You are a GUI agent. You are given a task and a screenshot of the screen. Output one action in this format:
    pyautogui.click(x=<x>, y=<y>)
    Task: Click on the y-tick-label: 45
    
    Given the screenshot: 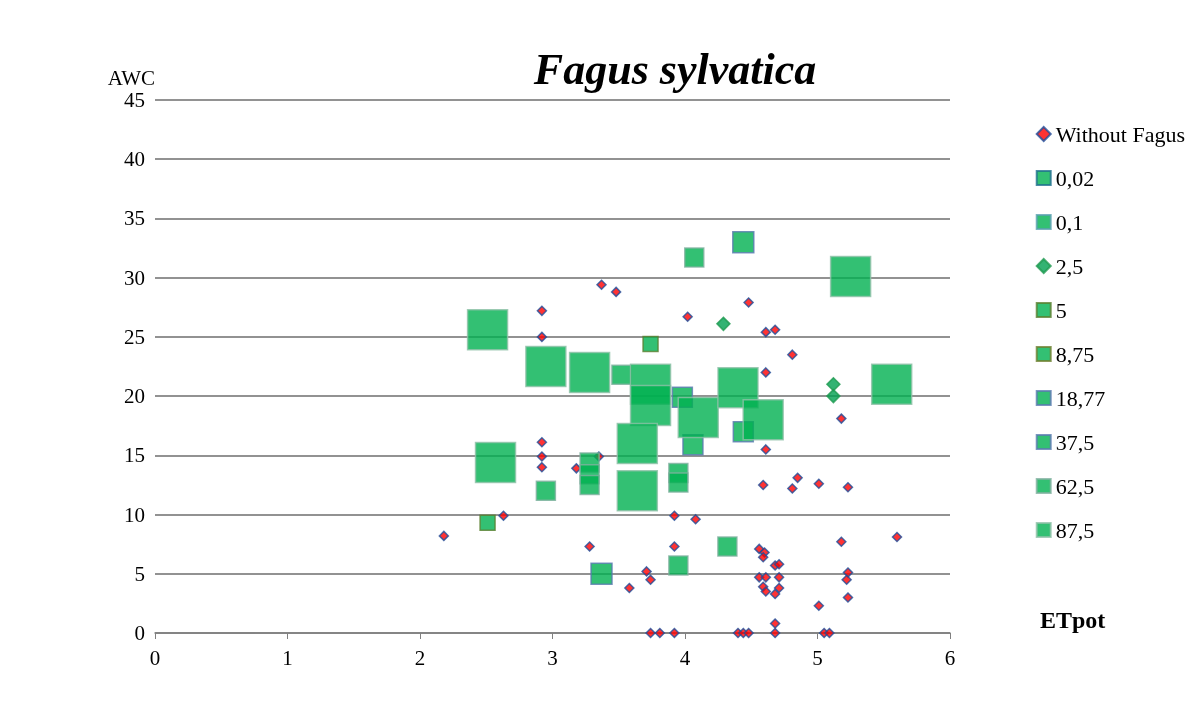 What is the action you would take?
    pyautogui.click(x=134, y=100)
    